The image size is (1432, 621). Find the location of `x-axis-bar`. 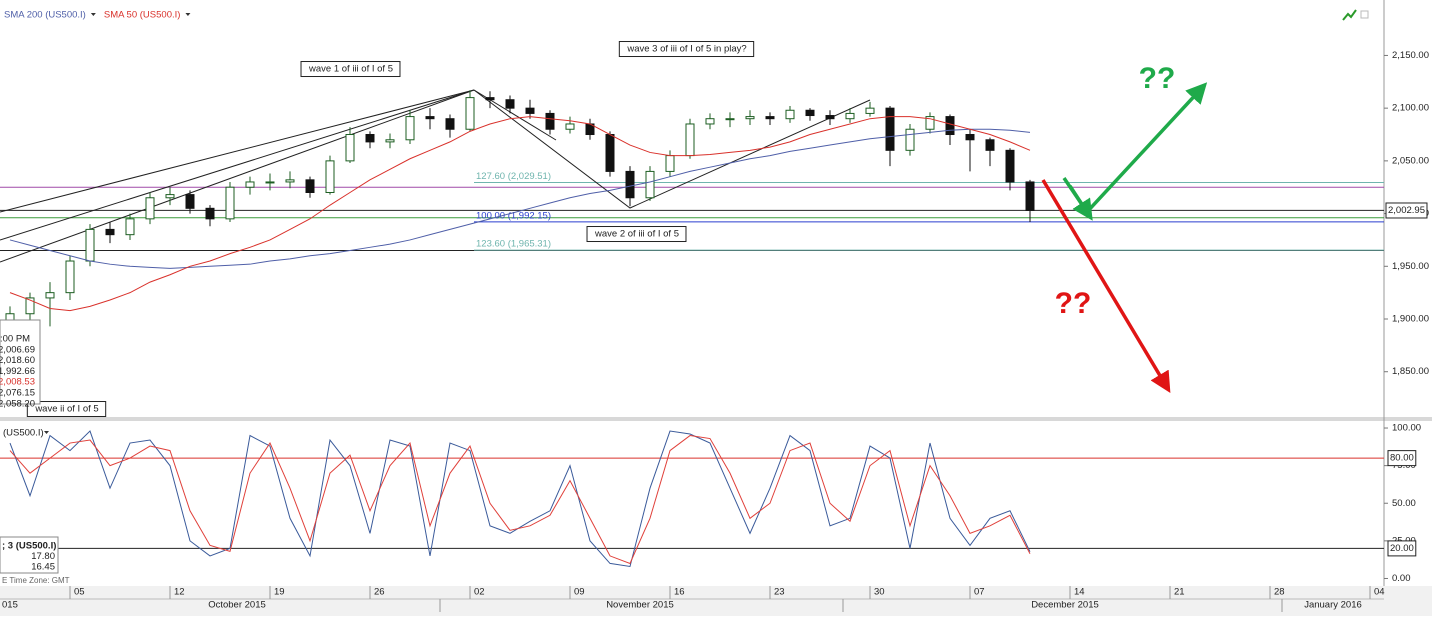

x-axis-bar is located at coordinates (716, 601).